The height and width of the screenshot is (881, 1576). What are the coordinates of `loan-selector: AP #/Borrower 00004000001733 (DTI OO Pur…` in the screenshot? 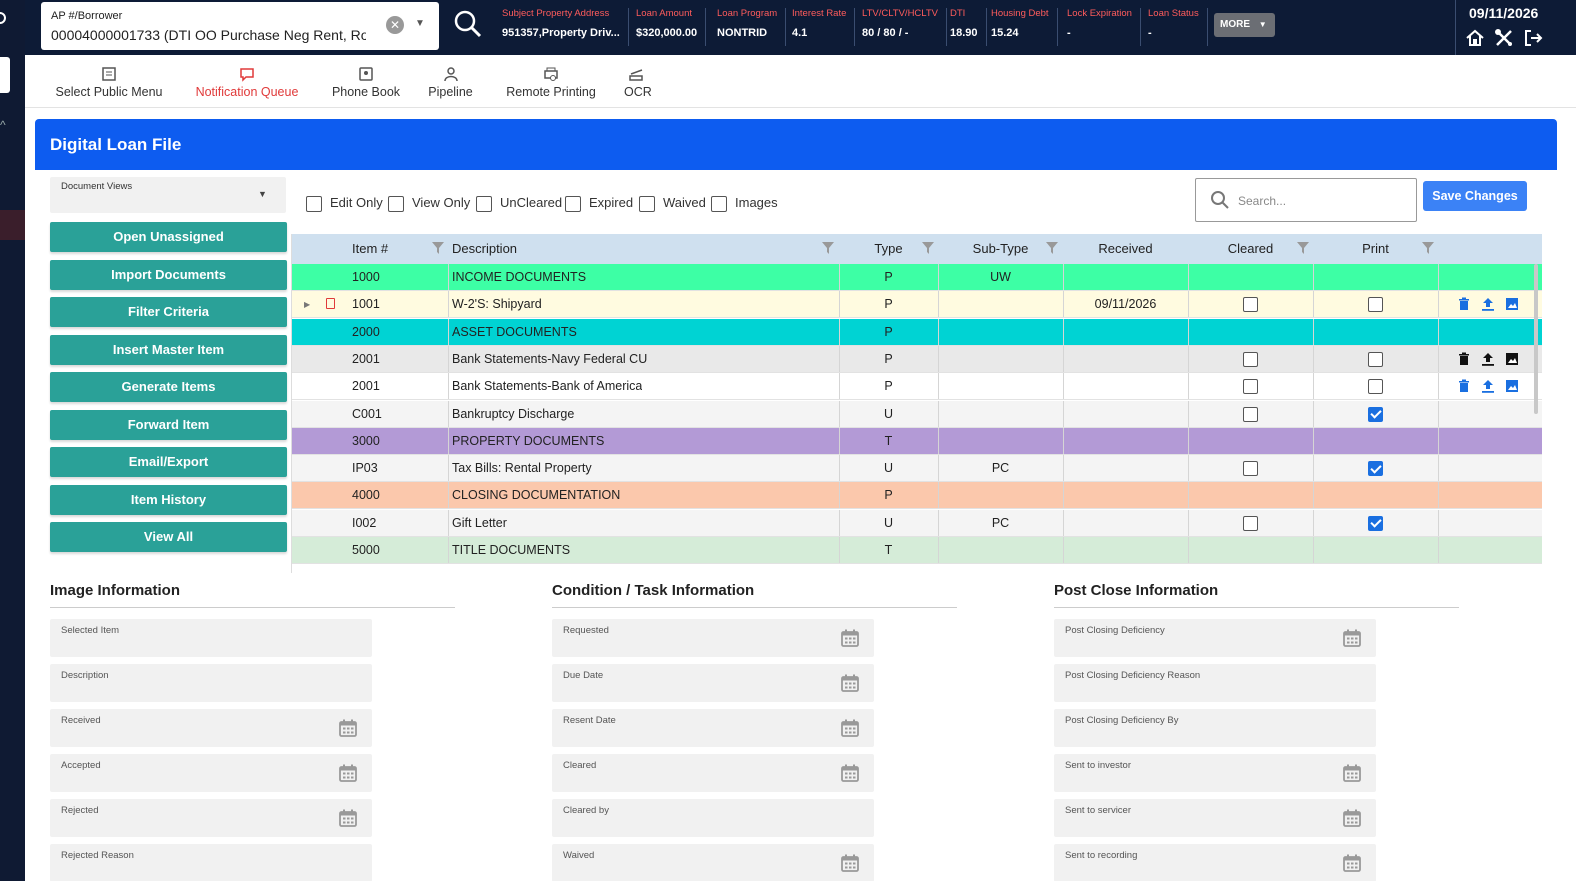 It's located at (240, 26).